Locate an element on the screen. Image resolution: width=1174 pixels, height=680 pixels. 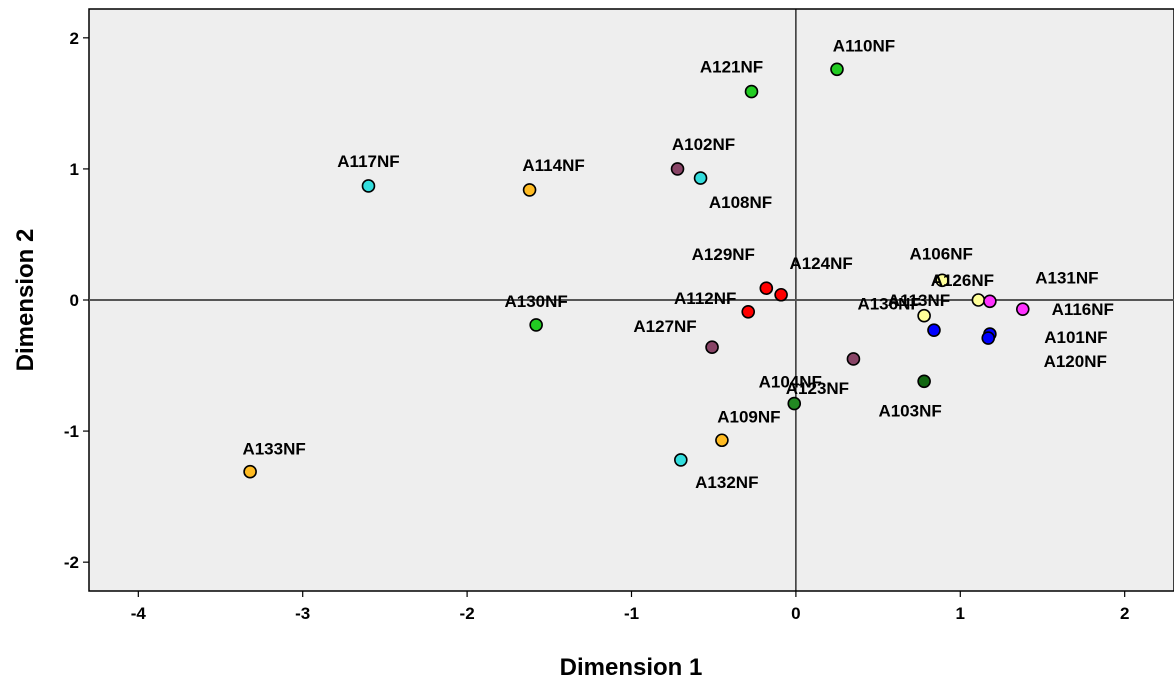
point-label-a106nf: A106NF is located at coordinates (941, 253).